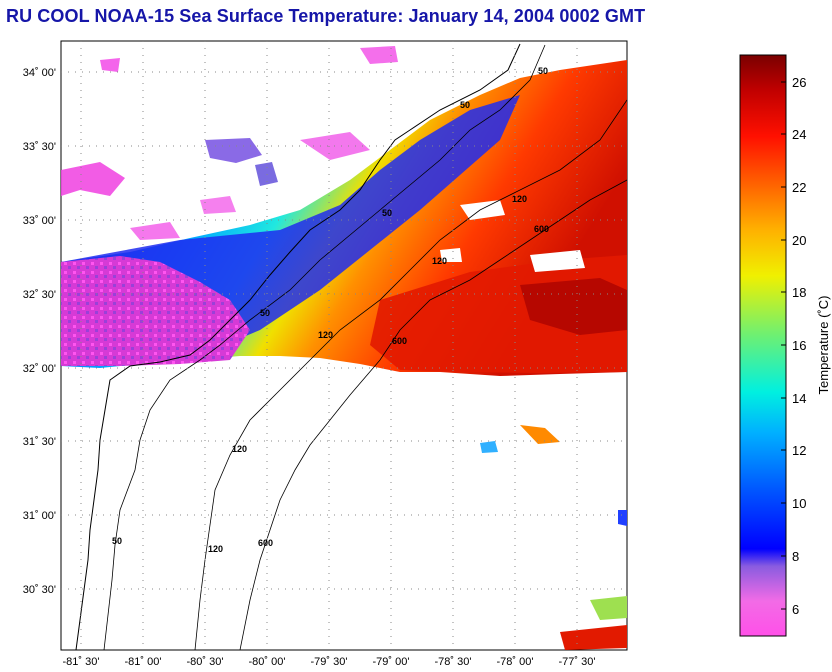 This screenshot has width=832, height=672. I want to click on colorbar-tick: 8, so click(795, 556).